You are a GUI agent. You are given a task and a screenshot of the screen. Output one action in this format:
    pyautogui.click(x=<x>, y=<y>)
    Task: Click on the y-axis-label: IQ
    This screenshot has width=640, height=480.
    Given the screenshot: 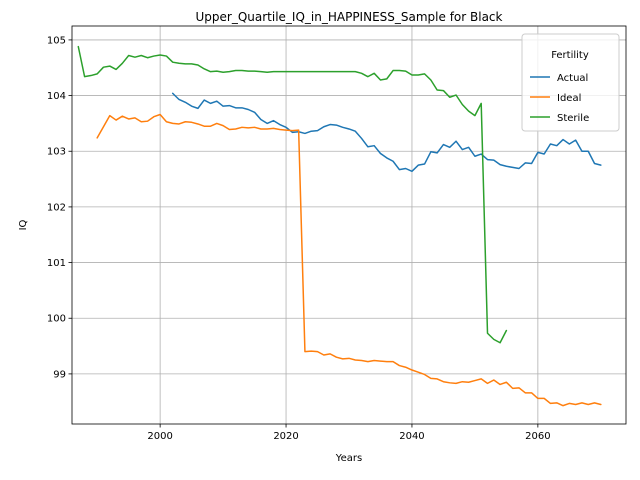 What is the action you would take?
    pyautogui.click(x=23, y=224)
    